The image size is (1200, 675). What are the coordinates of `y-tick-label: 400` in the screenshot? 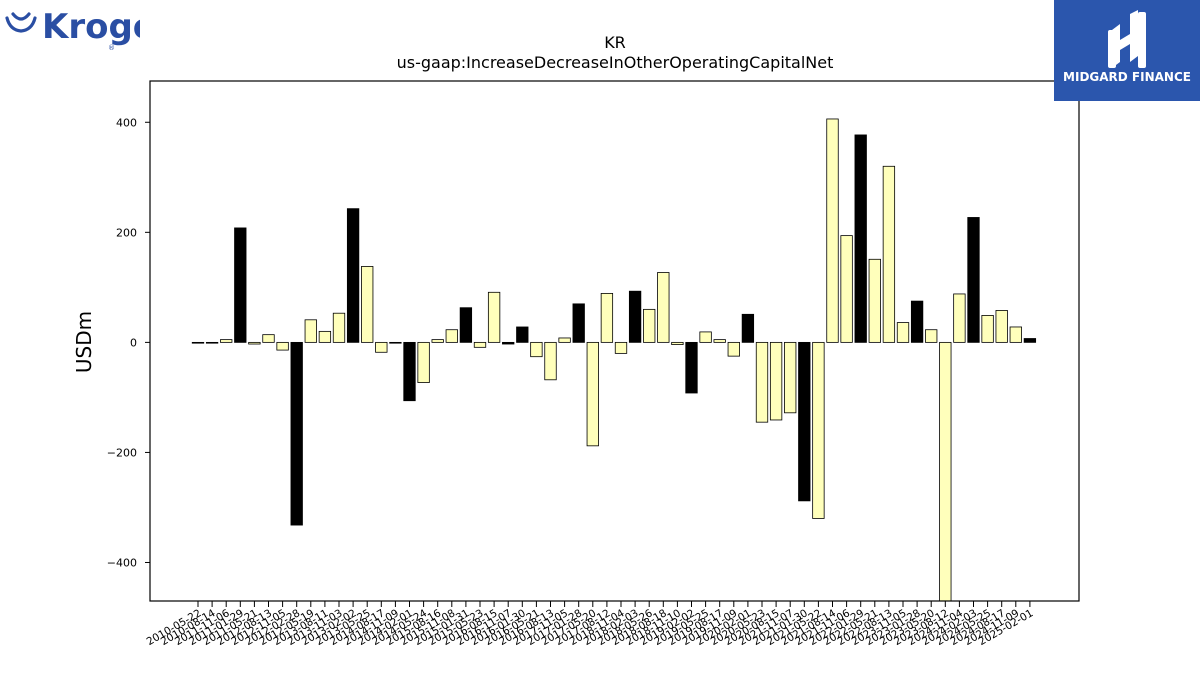 It's located at (126, 122).